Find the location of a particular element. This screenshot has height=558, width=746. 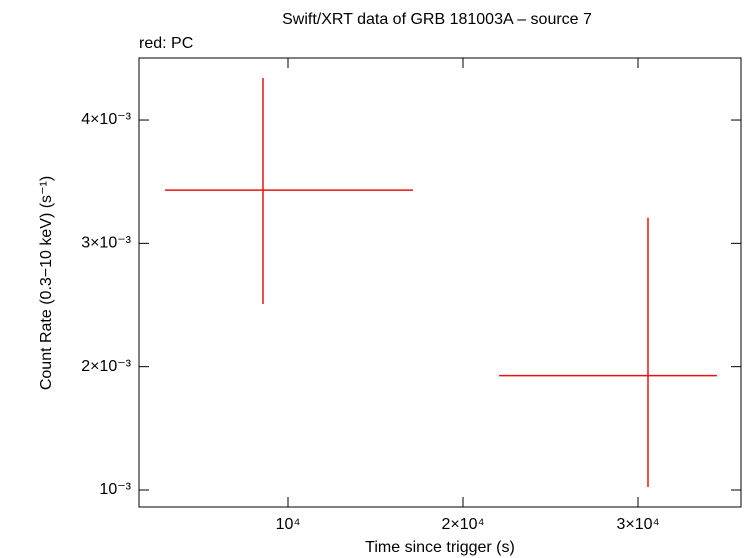

chart-title: Swift/XRT data of GRB 181003A – source 7 is located at coordinates (437, 19).